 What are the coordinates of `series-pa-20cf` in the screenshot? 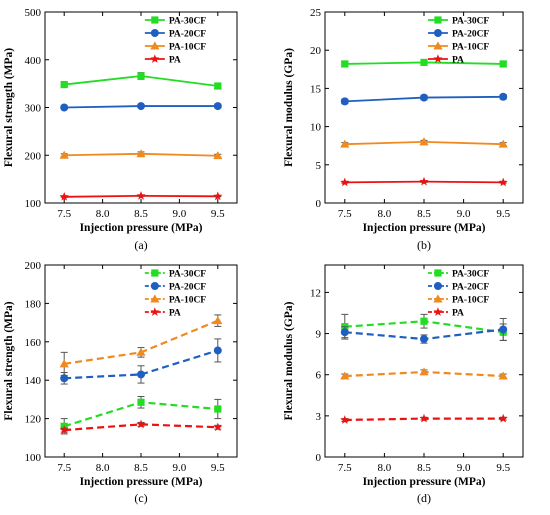 It's located at (424, 330).